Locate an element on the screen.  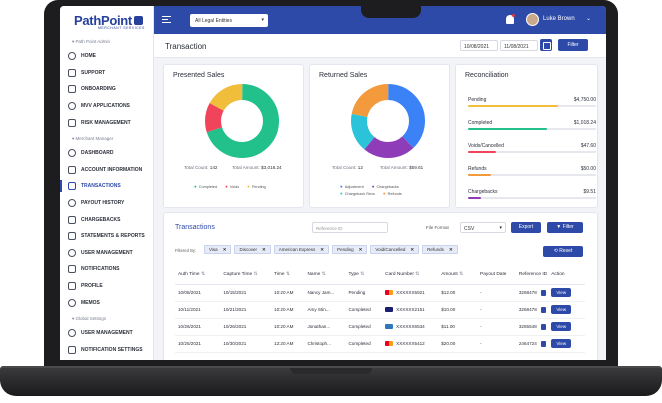
avatar is located at coordinates (532, 19).